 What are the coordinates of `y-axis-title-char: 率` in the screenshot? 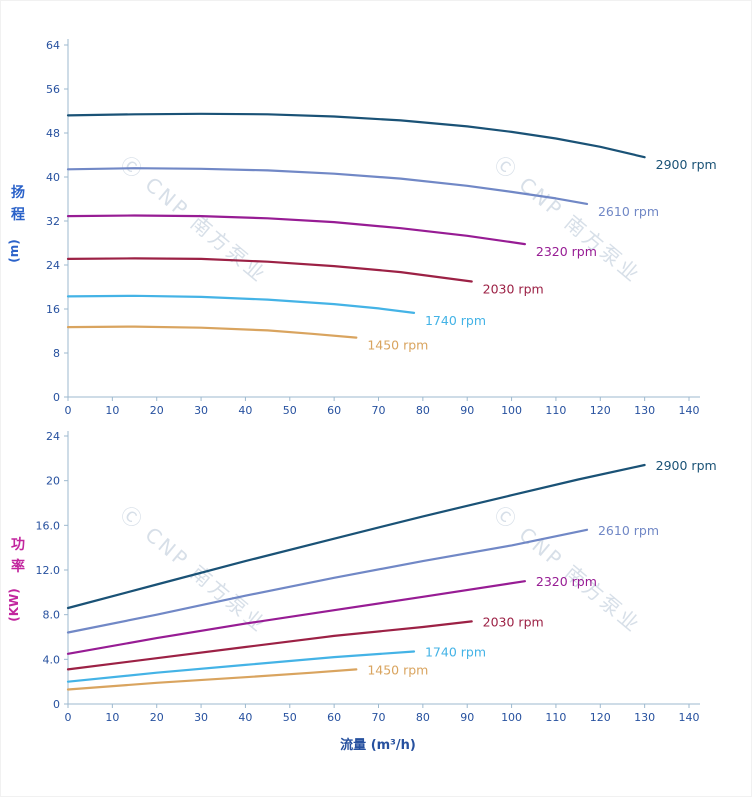 It's located at (18, 566).